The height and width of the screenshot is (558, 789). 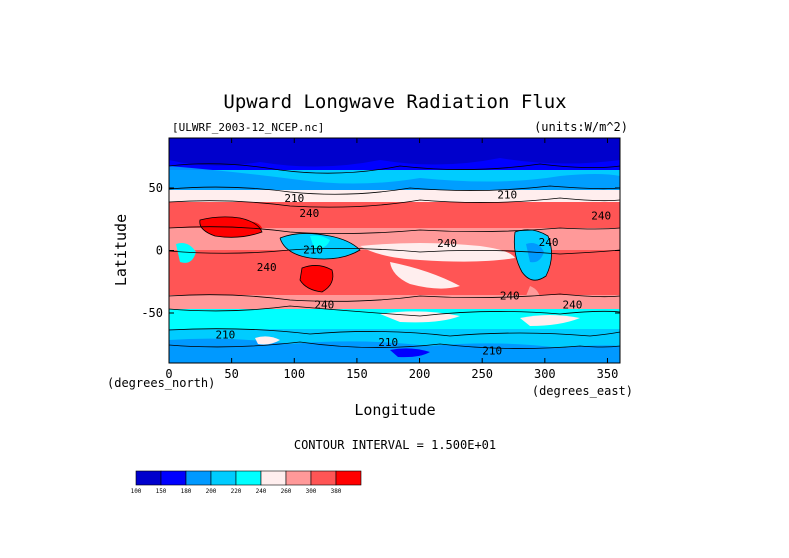 What do you see at coordinates (394, 152) in the screenshot?
I see `arctic-core` at bounding box center [394, 152].